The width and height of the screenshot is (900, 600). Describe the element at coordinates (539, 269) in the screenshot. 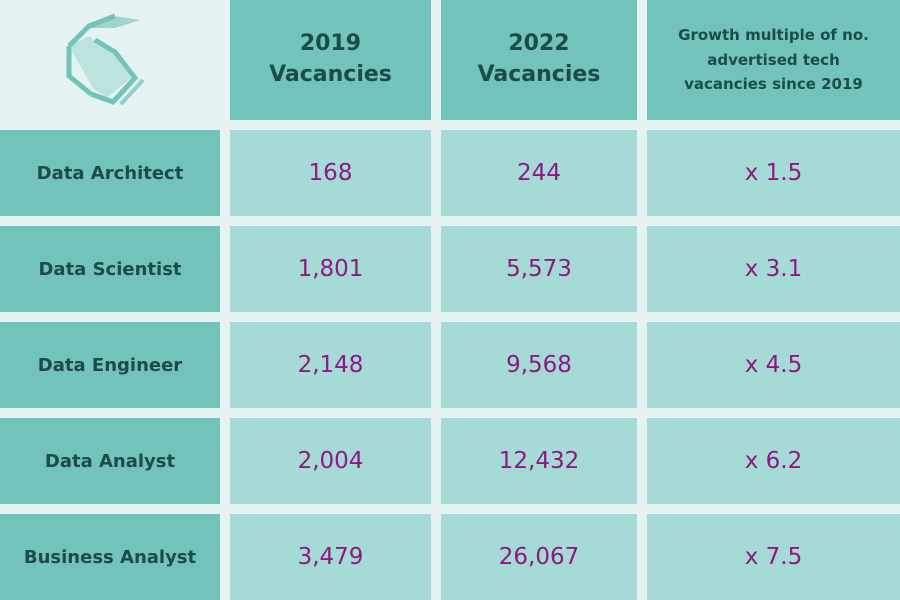

I see `value-2022: 5,573` at that location.